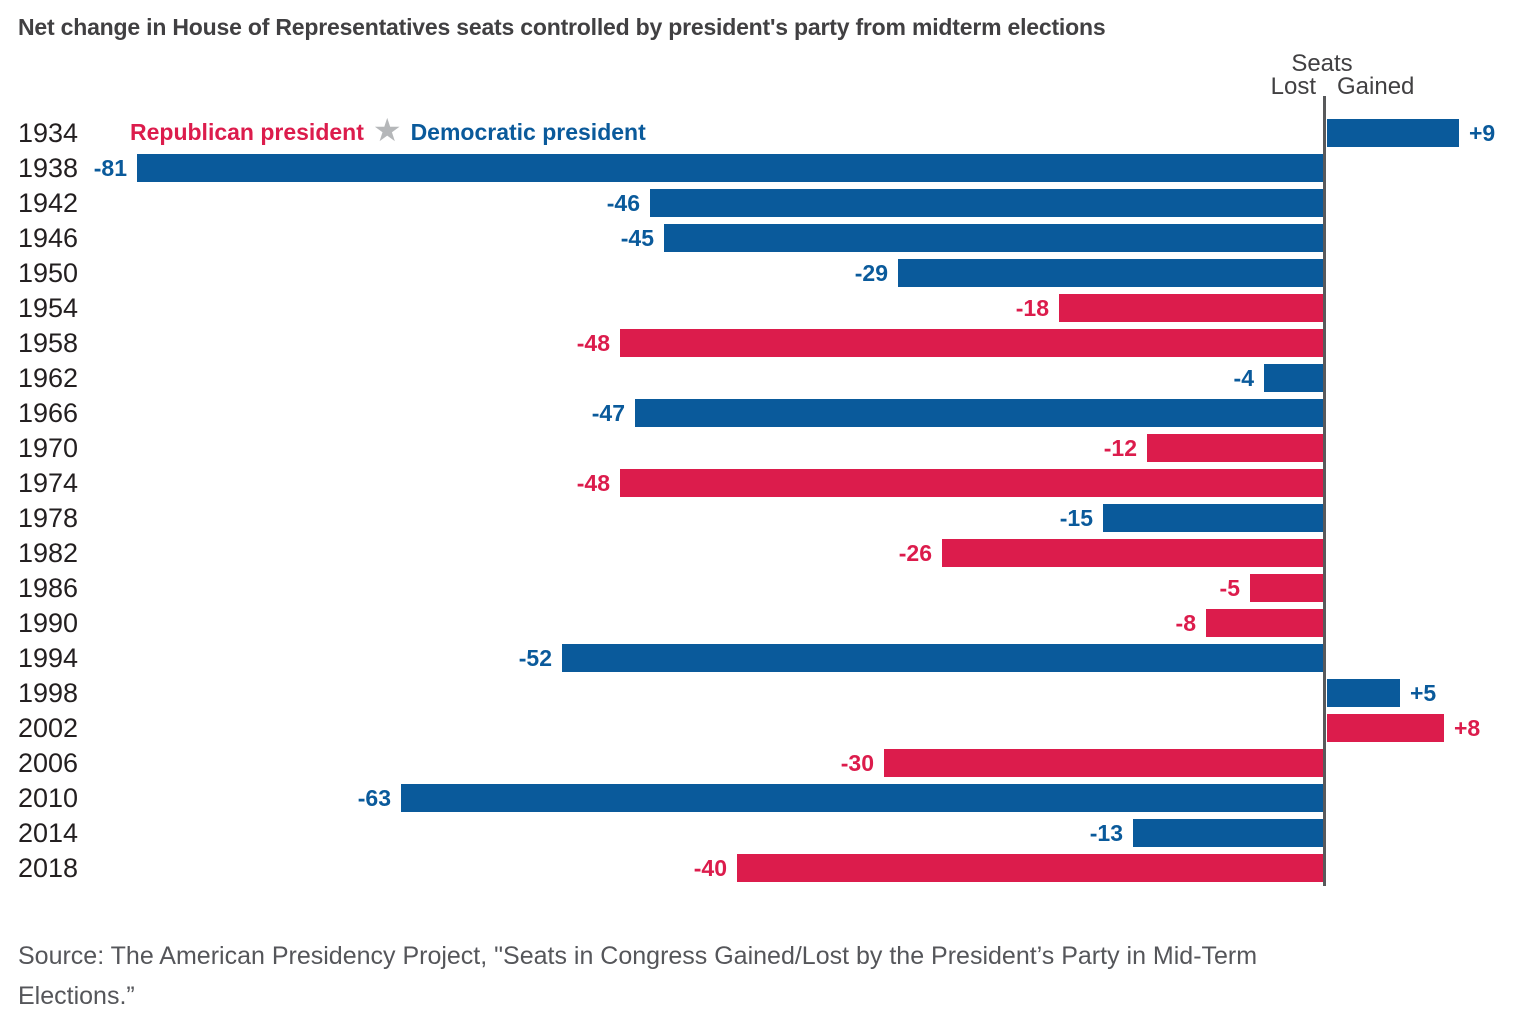 The height and width of the screenshot is (1024, 1516). Describe the element at coordinates (1385, 728) in the screenshot. I see `bar-2002` at that location.